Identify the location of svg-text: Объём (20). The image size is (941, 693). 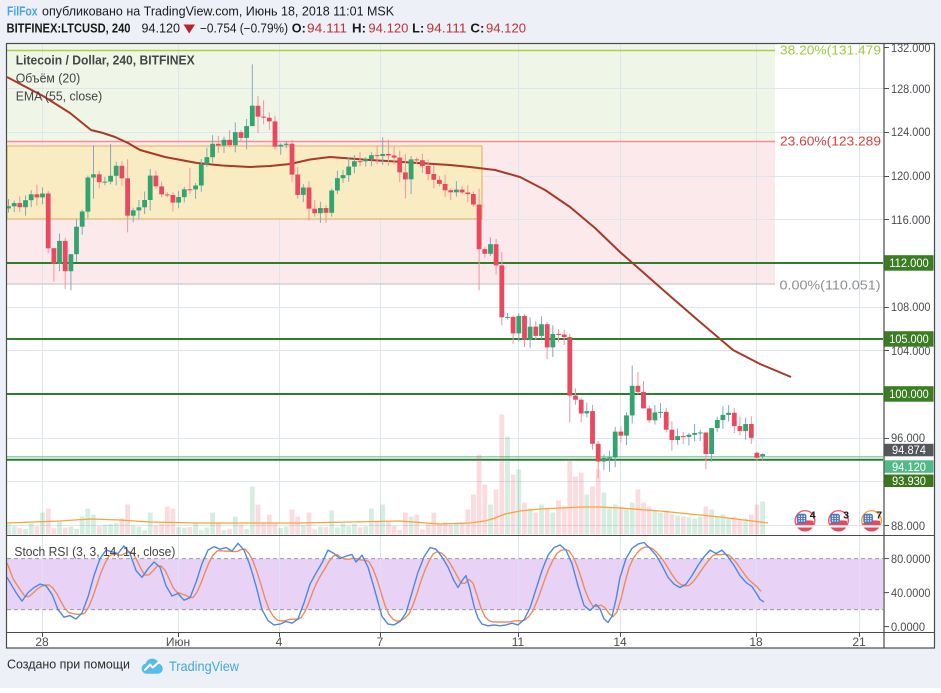
(48, 79).